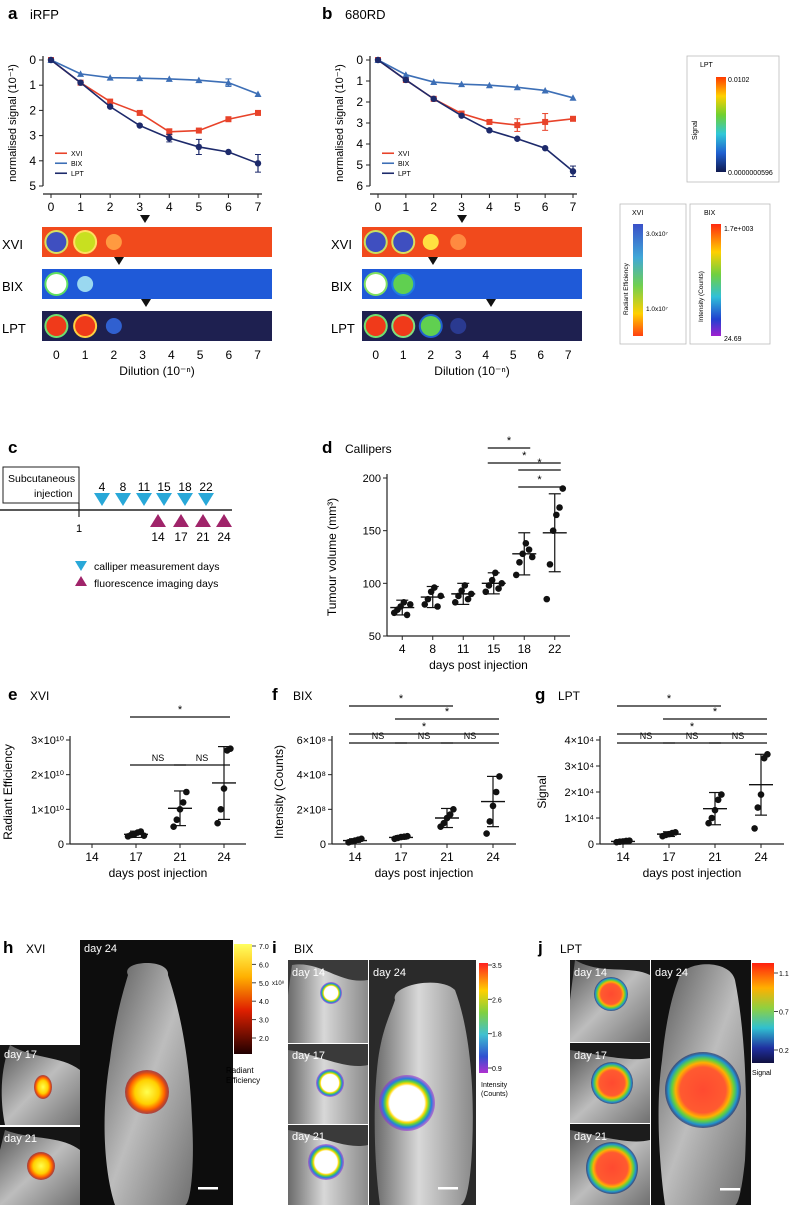  What do you see at coordinates (114, 355) in the screenshot?
I see `dilution-tick: 2` at bounding box center [114, 355].